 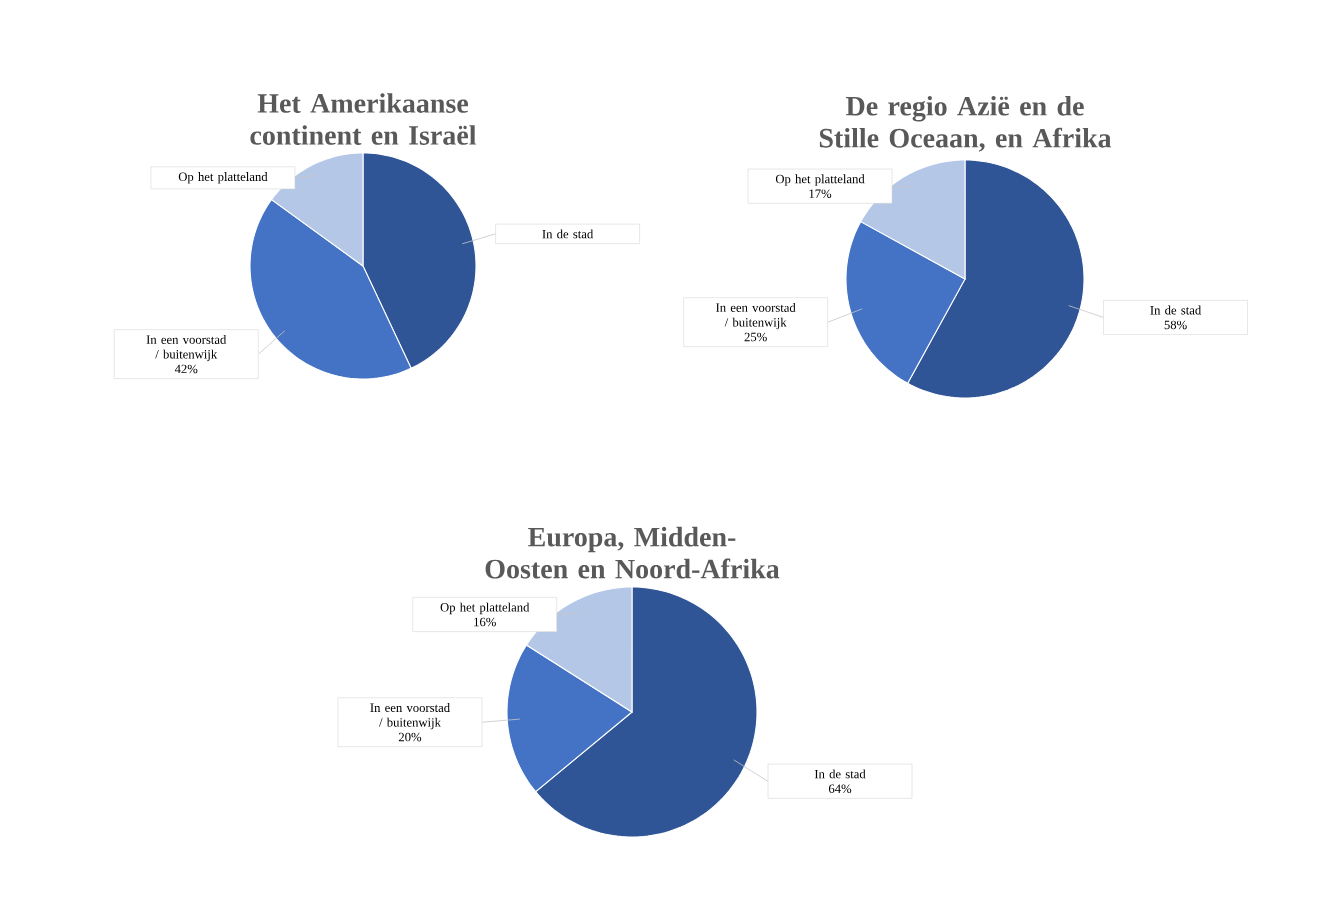 I want to click on chart-title: Europa, Midden-Oosten en Noord-Afrika, so click(x=632, y=552).